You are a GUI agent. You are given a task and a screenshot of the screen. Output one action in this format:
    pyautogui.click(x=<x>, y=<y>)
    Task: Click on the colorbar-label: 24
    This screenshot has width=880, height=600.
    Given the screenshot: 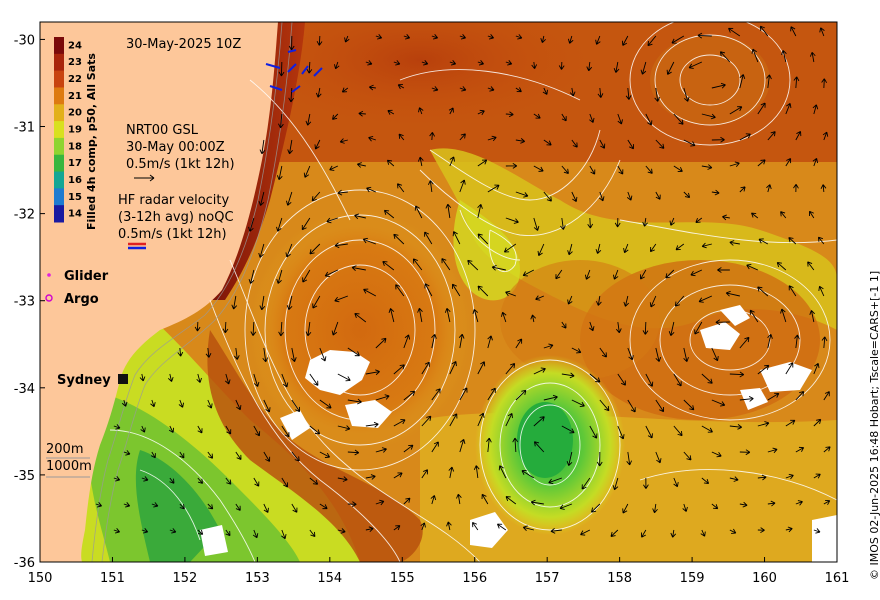 What is the action you would take?
    pyautogui.click(x=75, y=45)
    